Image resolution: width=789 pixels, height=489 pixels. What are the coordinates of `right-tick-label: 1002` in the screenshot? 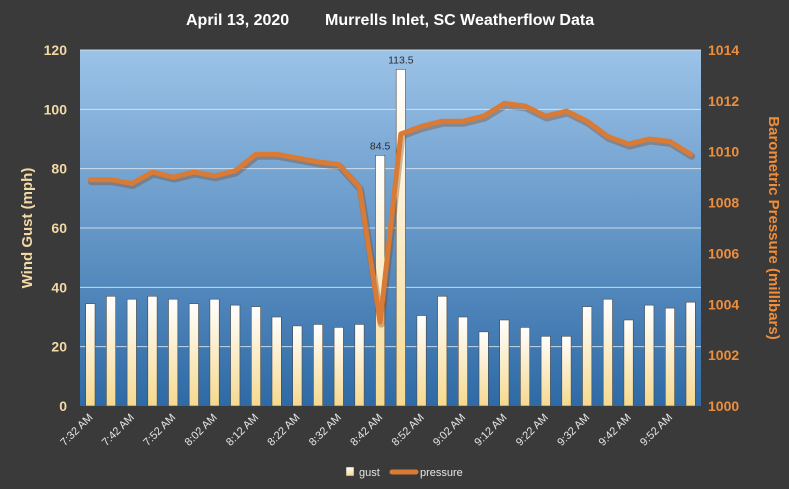 It's located at (723, 355).